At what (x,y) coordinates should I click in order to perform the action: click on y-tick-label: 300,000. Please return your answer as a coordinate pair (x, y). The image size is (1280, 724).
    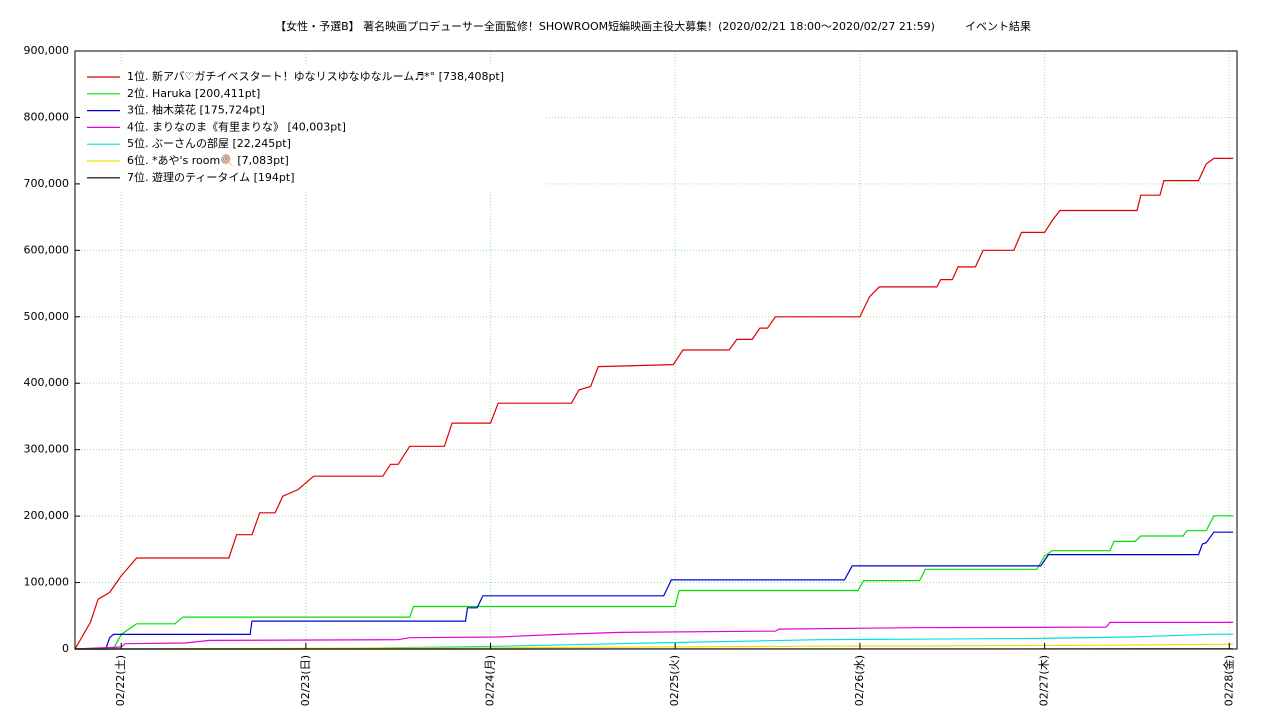
    Looking at the image, I should click on (47, 449).